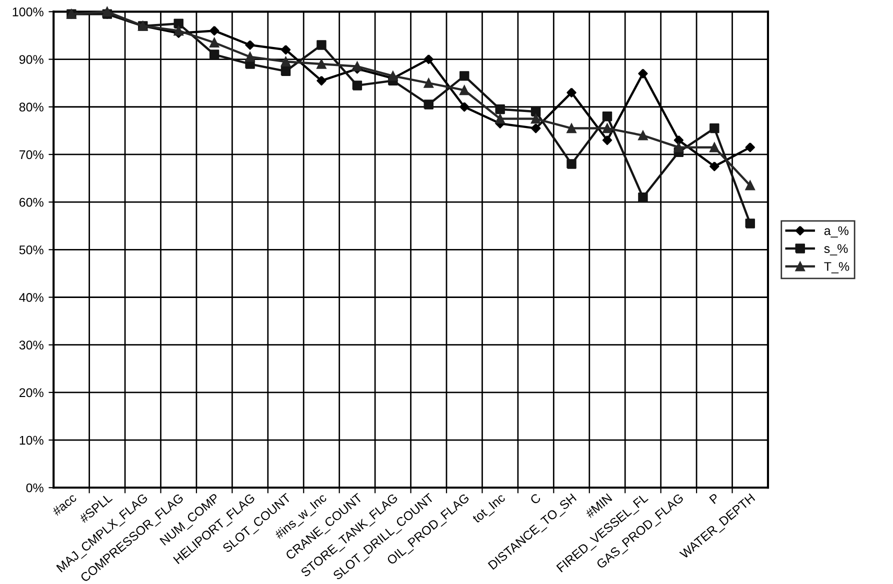 The height and width of the screenshot is (584, 893). What do you see at coordinates (31, 155) in the screenshot?
I see `y-tick-label: 70%` at bounding box center [31, 155].